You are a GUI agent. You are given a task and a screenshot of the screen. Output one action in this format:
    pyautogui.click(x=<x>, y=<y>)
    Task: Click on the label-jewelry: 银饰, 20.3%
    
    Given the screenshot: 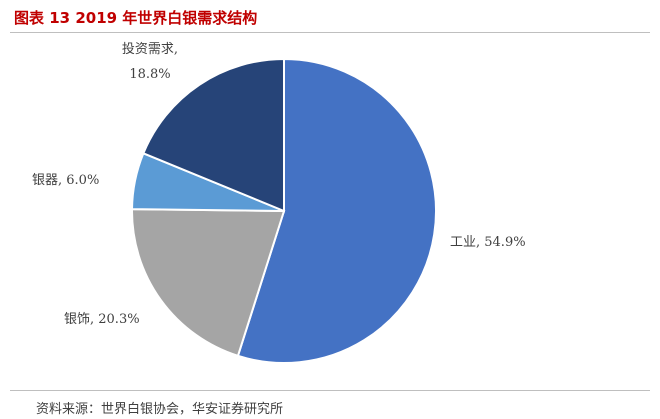 What is the action you would take?
    pyautogui.click(x=102, y=319)
    